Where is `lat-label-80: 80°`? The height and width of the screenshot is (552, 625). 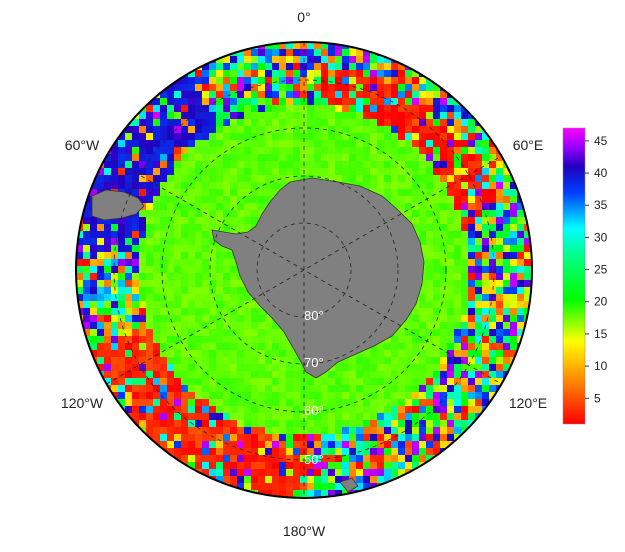
lat-label-80: 80° is located at coordinates (314, 315).